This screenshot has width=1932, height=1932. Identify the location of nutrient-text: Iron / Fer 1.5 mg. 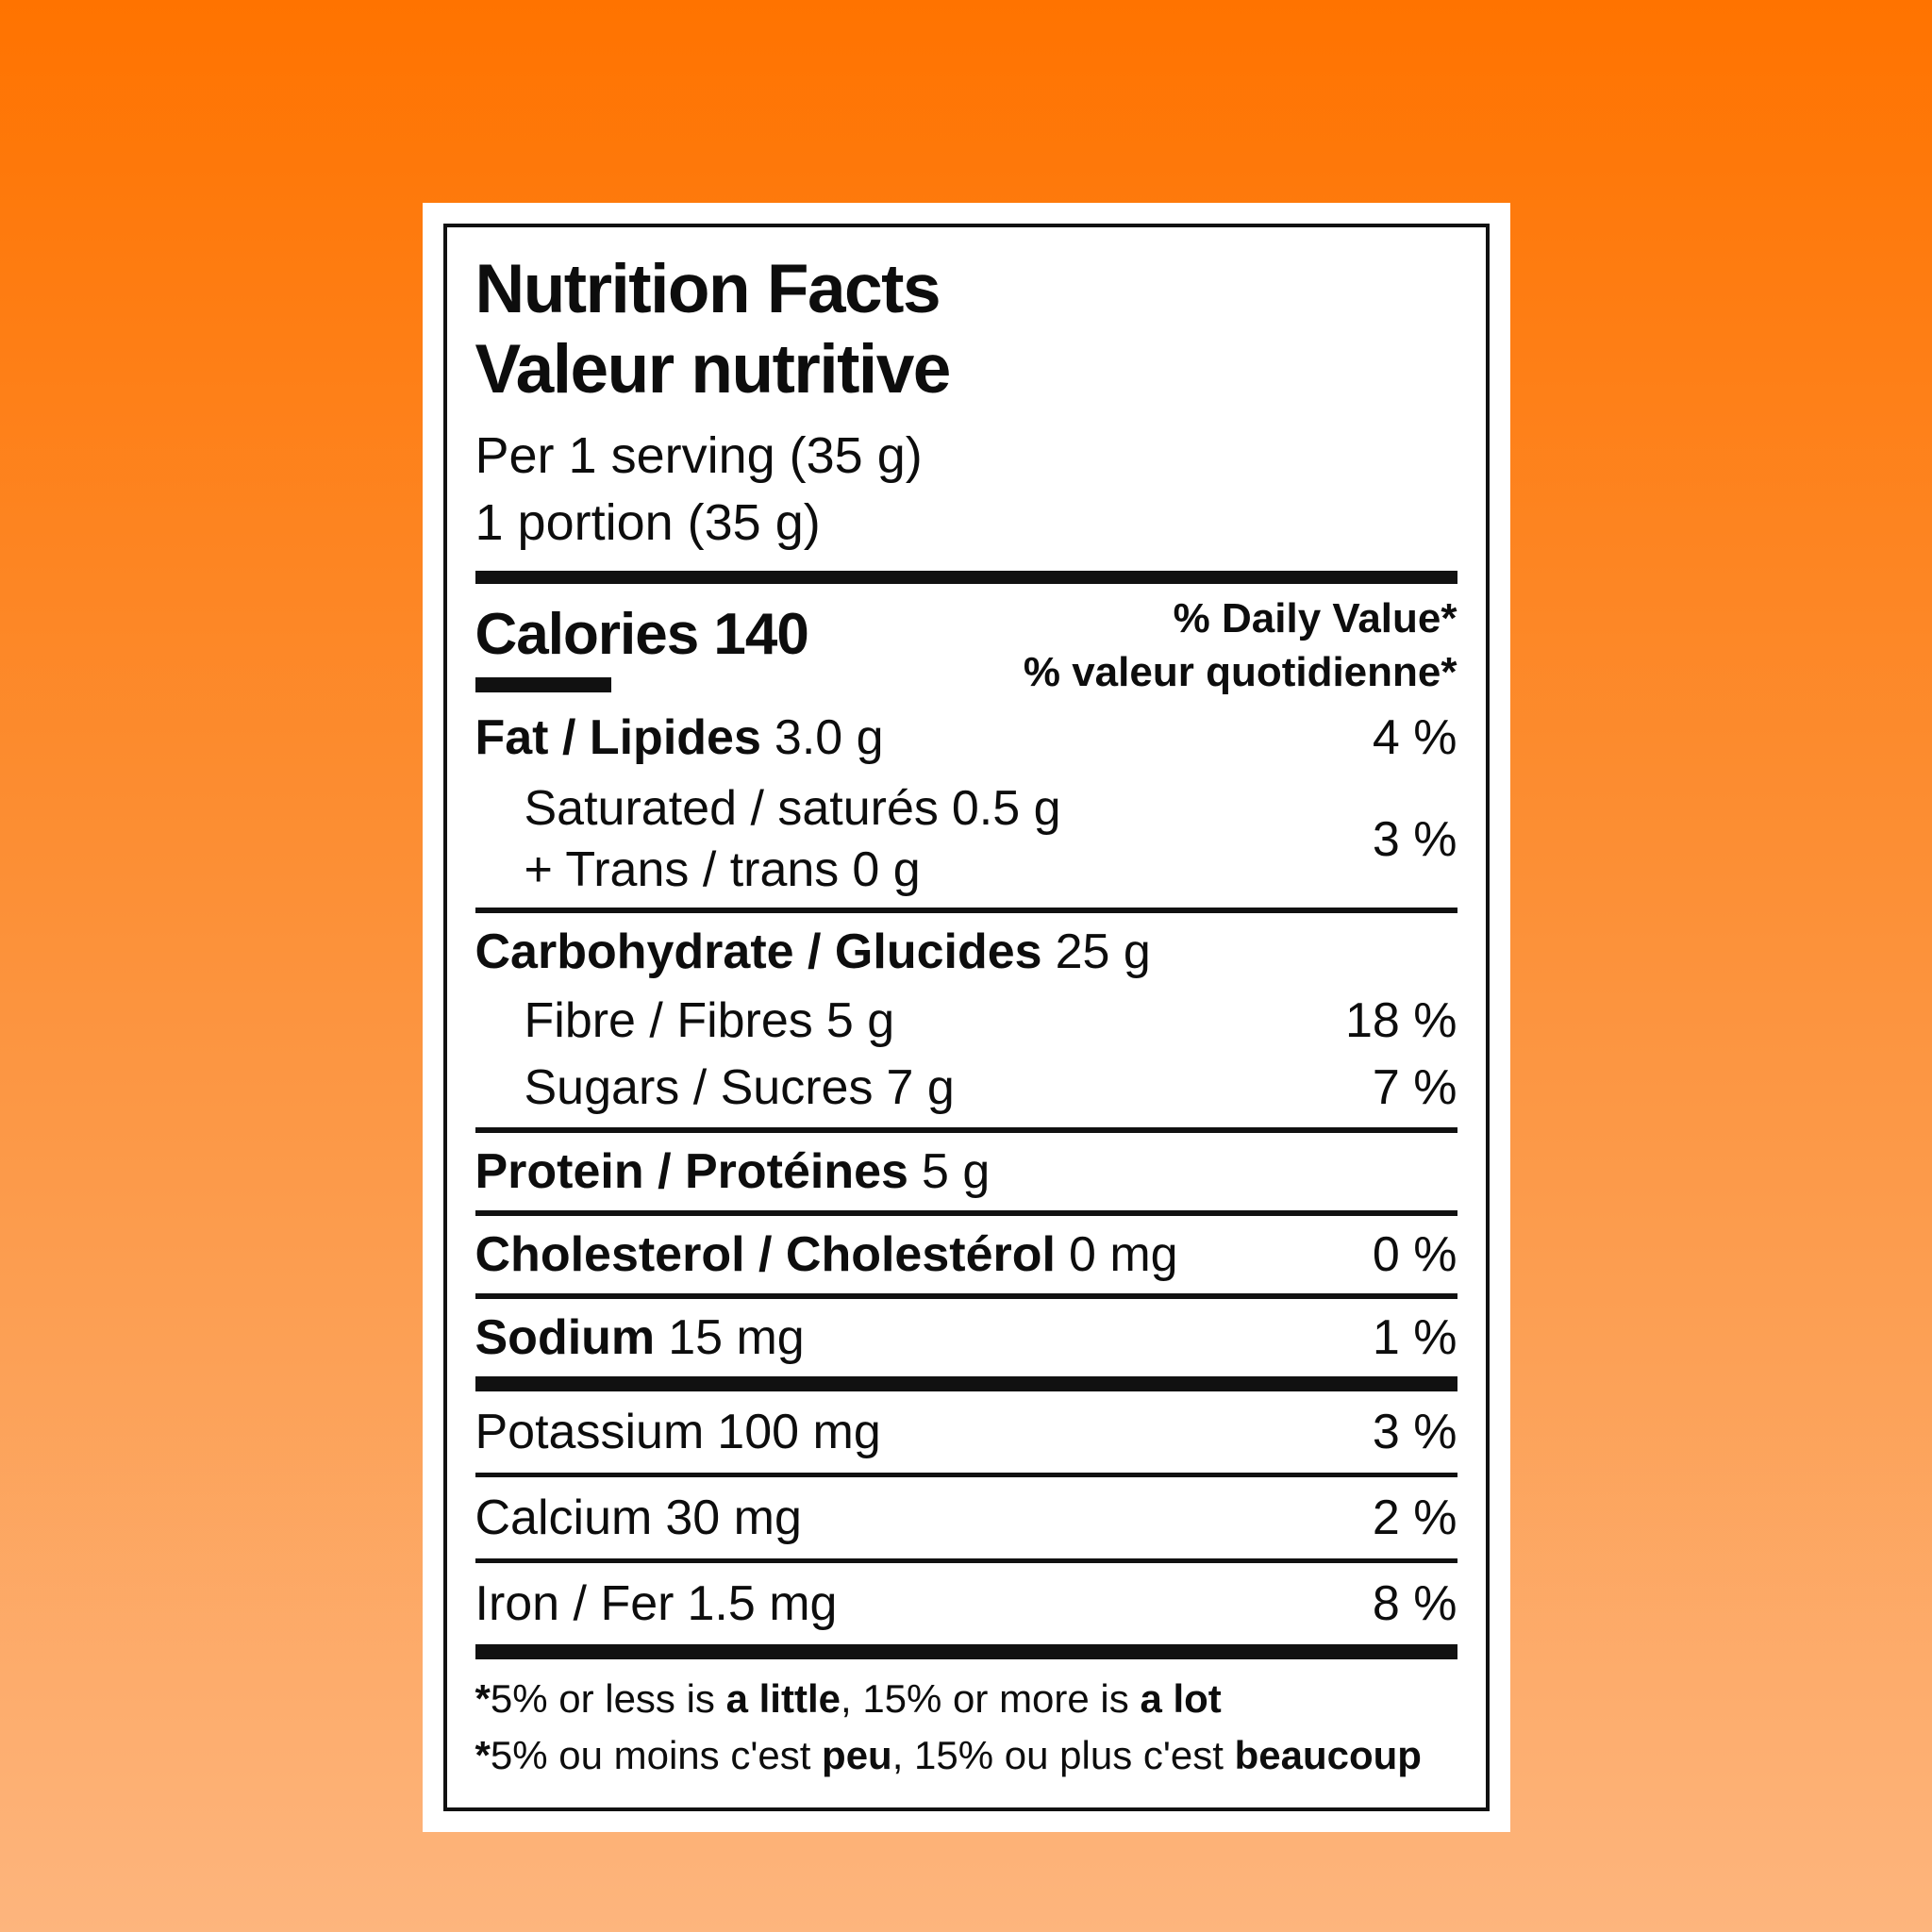
(656, 1603).